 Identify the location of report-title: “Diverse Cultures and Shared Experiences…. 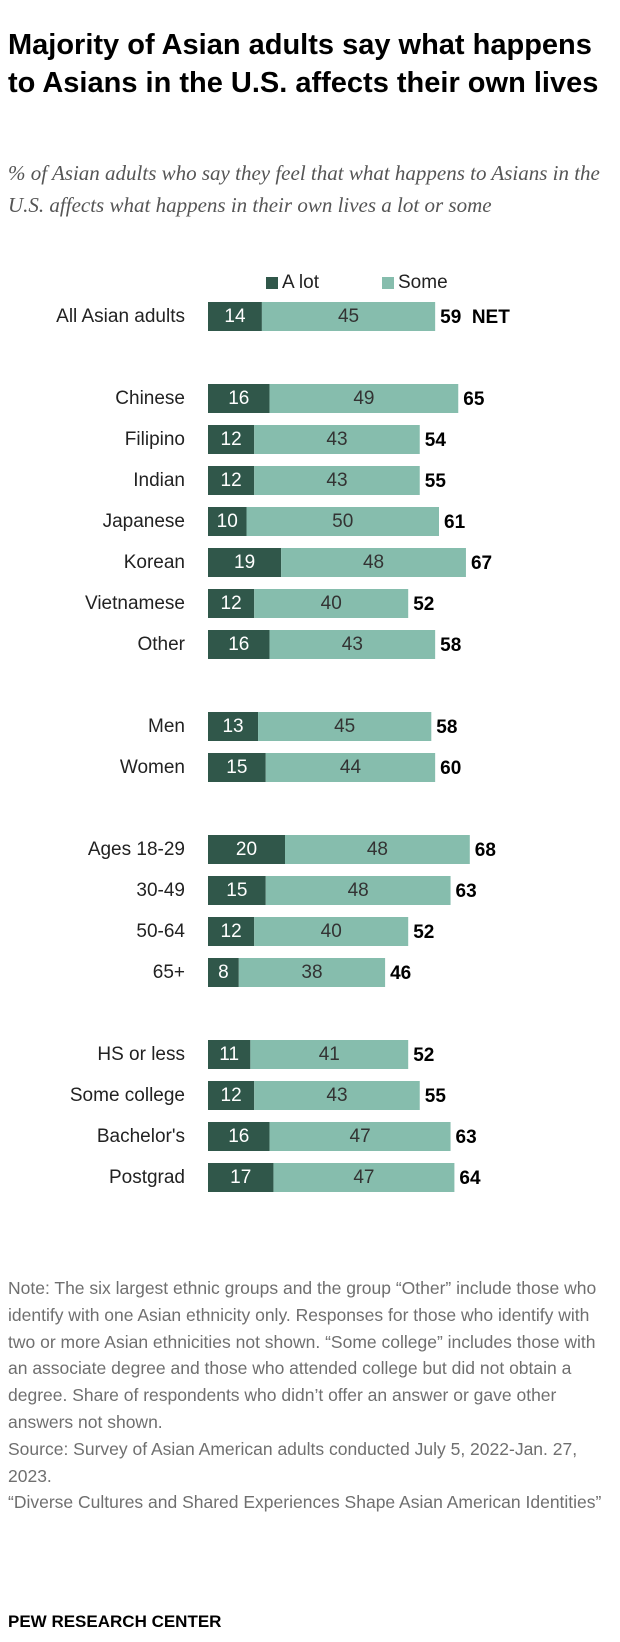
(305, 1502).